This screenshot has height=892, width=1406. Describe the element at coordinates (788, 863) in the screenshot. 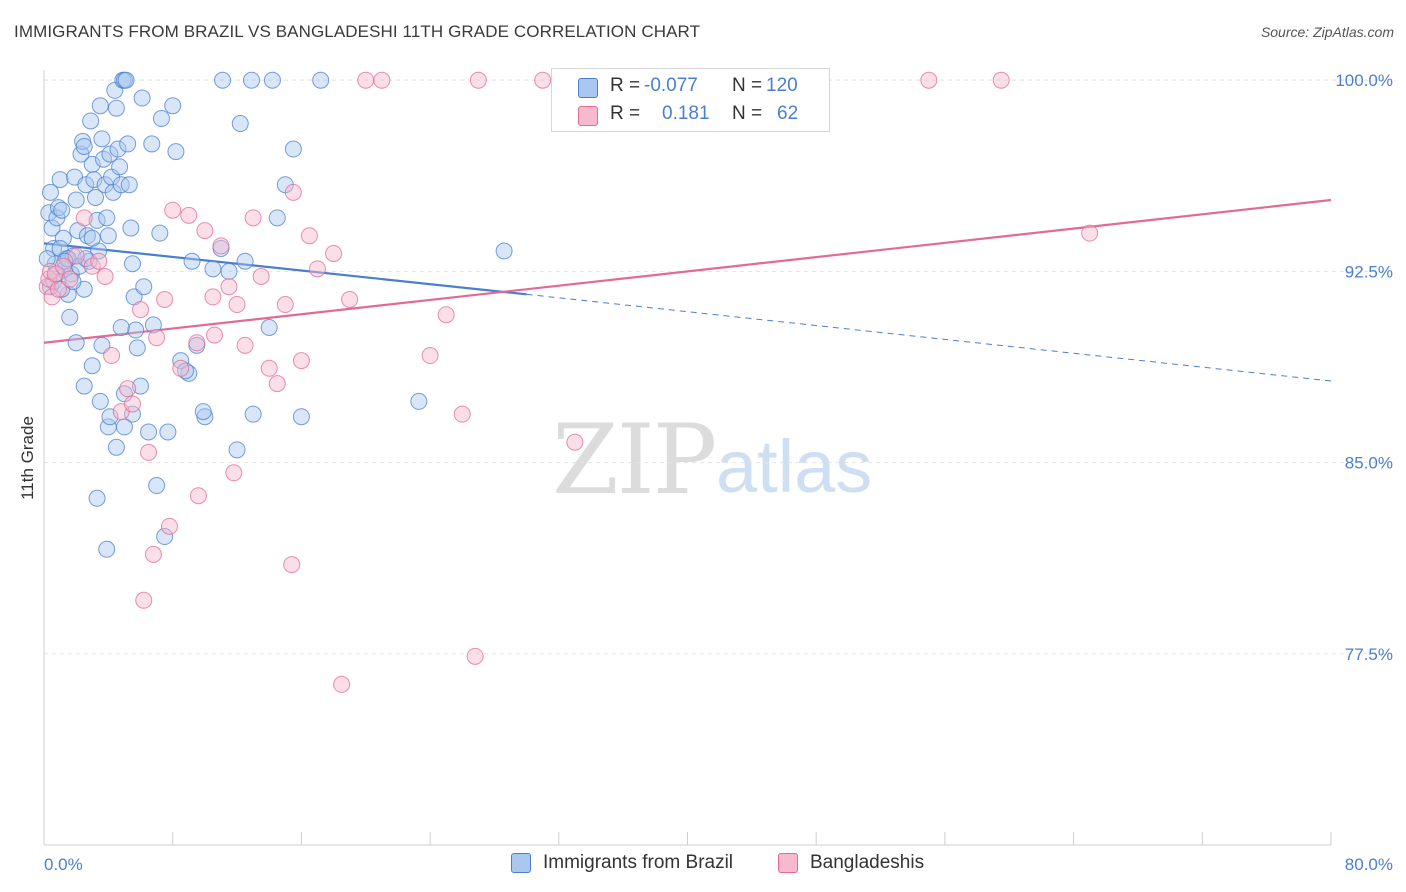

I see `bottom-legend-swatch-bangladeshi` at that location.